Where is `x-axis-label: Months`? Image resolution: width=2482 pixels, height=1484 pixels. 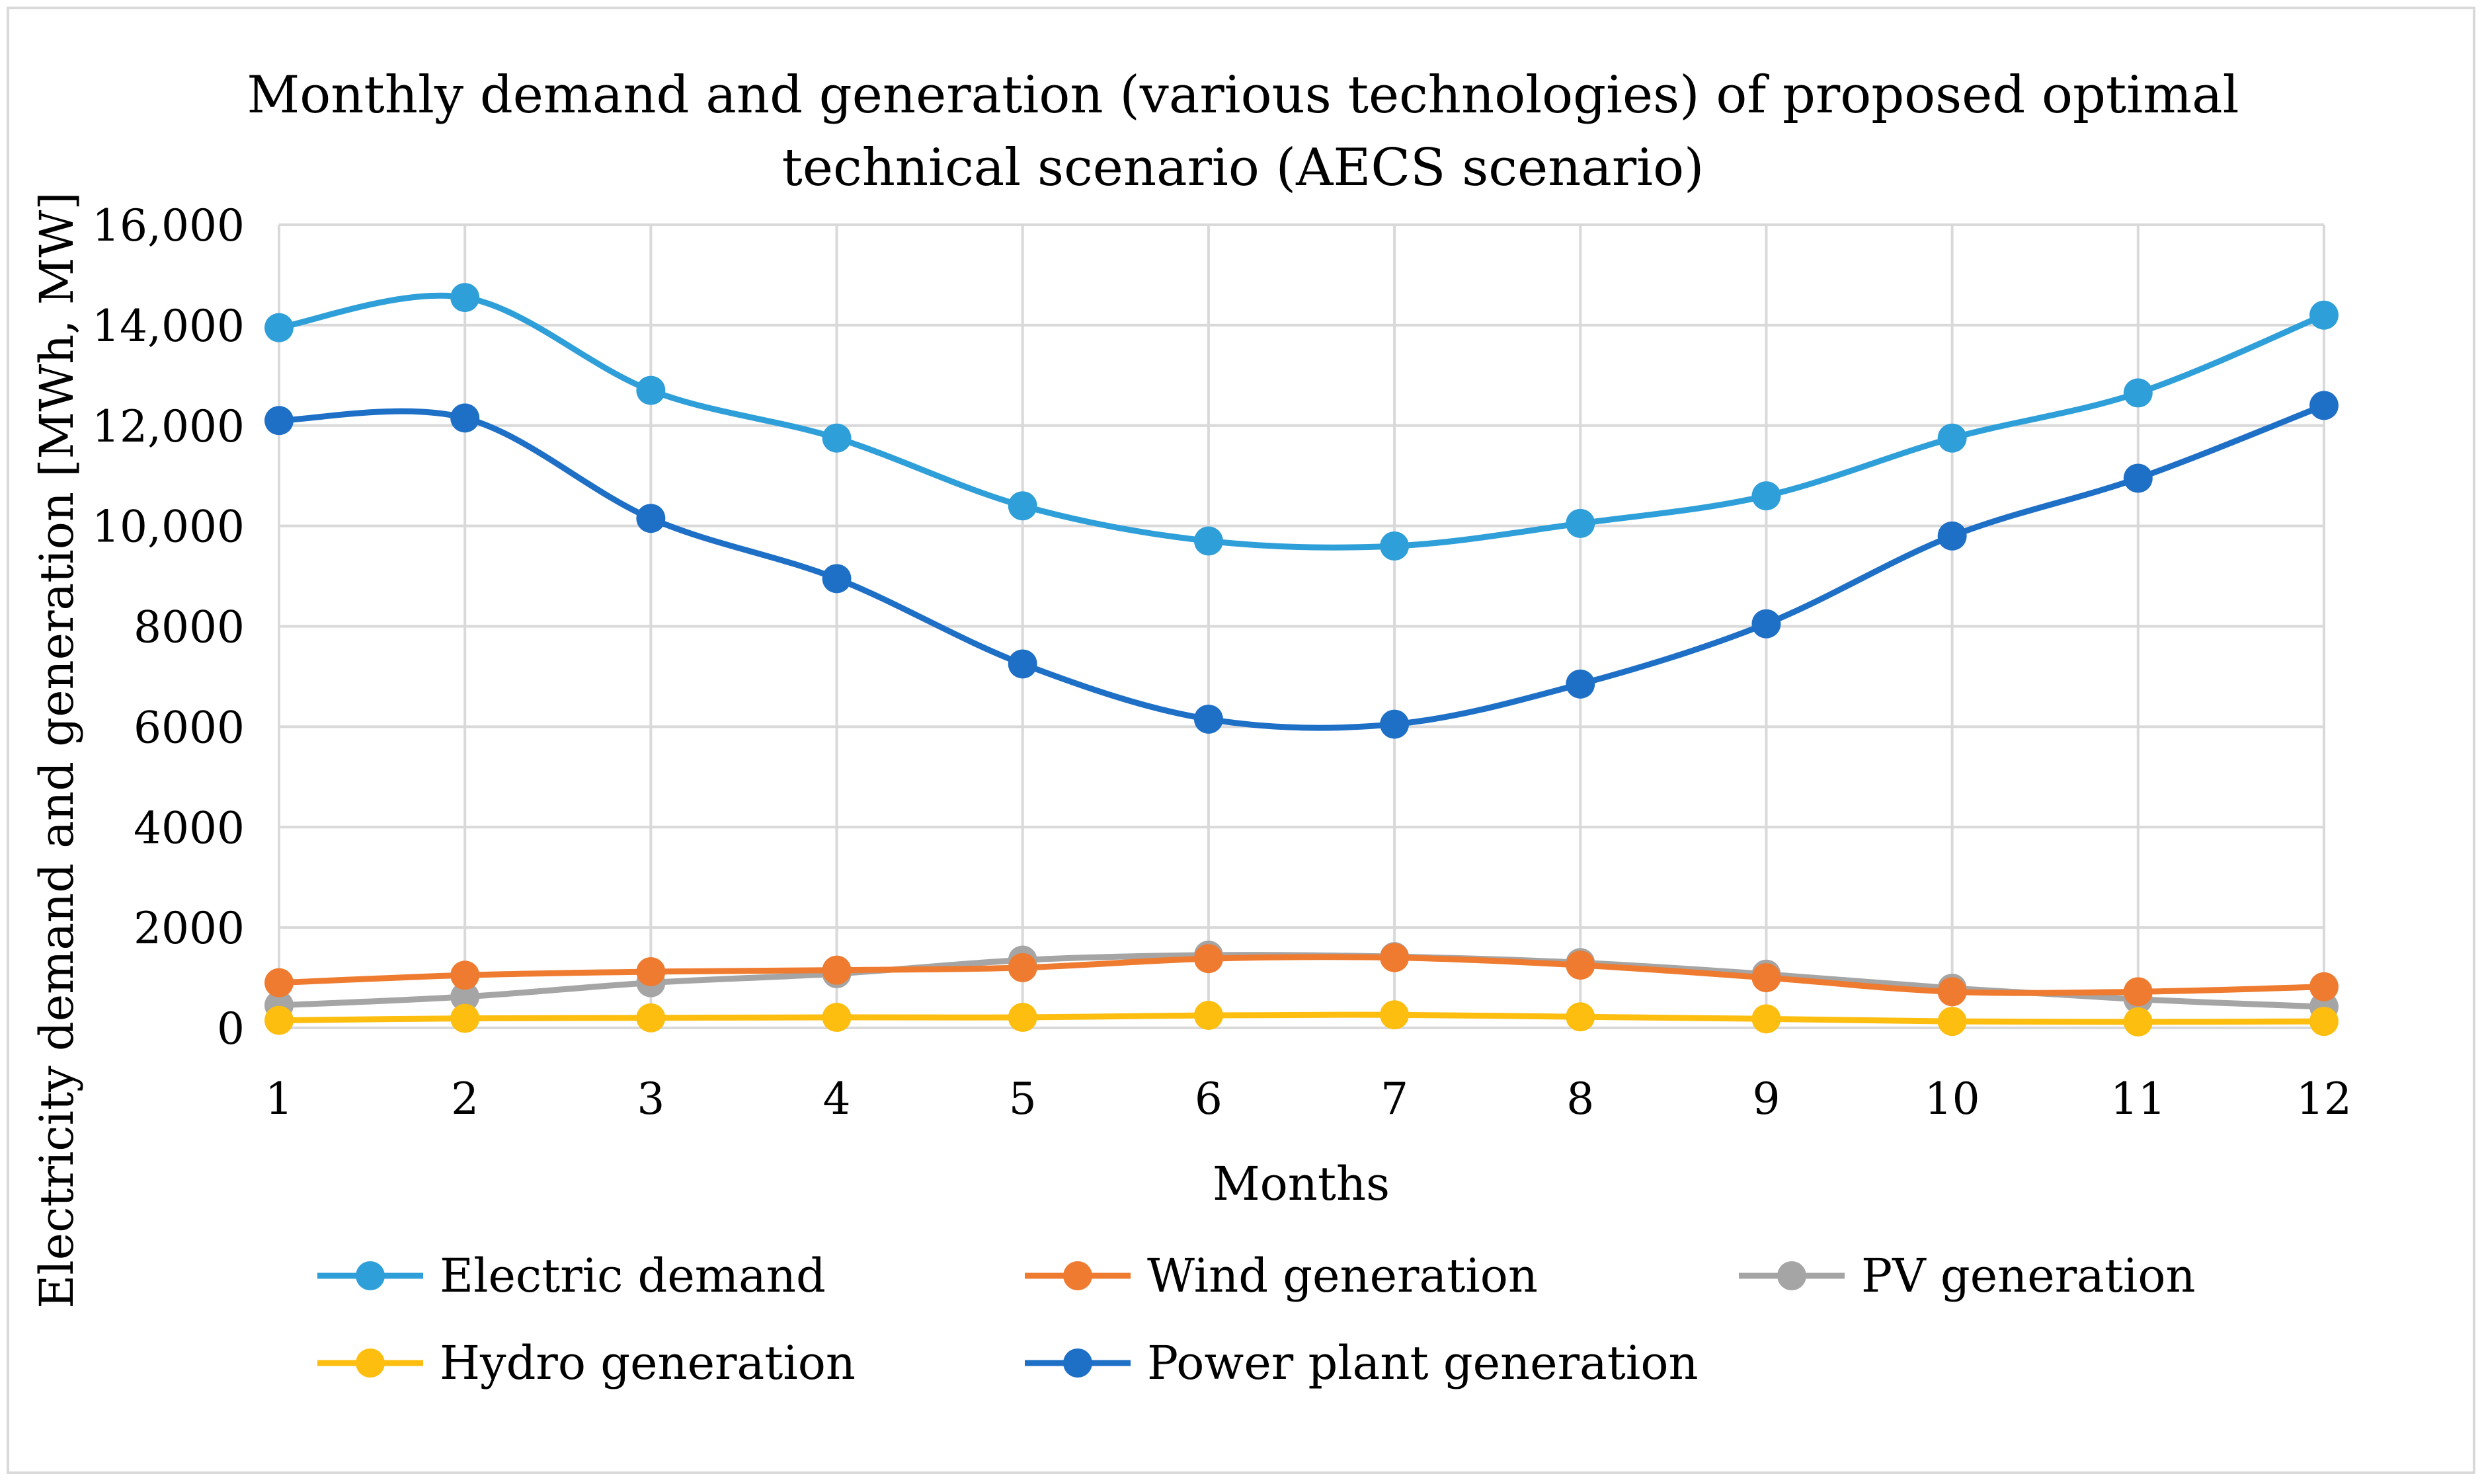 x-axis-label: Months is located at coordinates (1301, 1184).